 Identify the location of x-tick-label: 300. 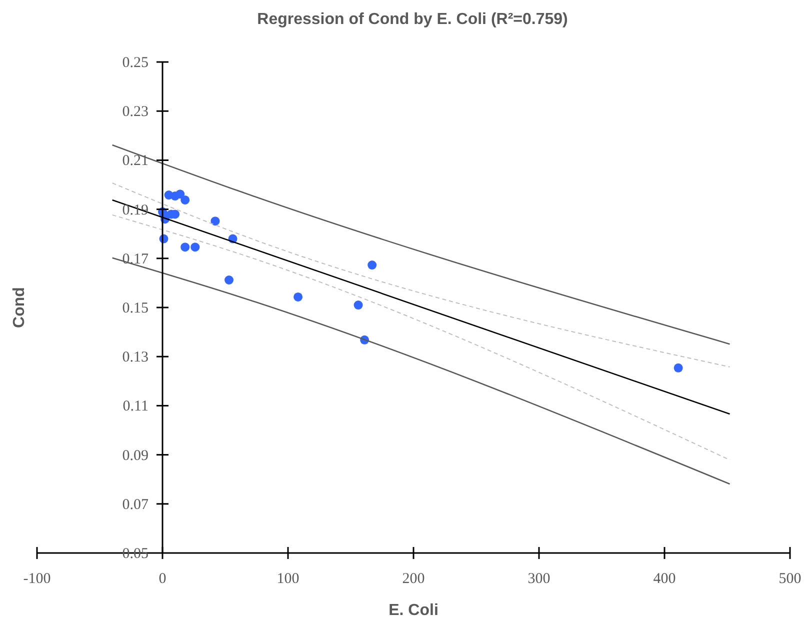
(539, 579).